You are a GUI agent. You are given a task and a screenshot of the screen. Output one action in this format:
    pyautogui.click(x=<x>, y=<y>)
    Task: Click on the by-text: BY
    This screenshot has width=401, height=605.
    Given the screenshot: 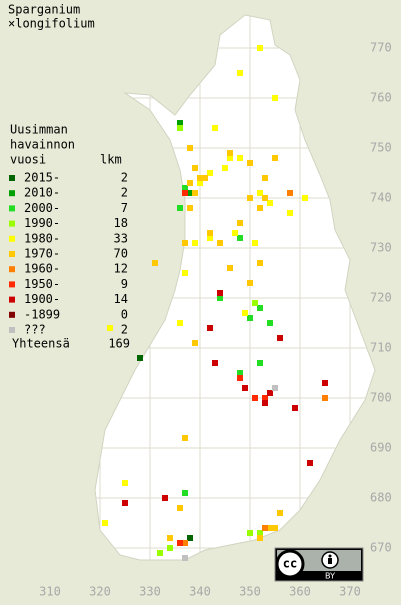 What is the action you would take?
    pyautogui.click(x=330, y=576)
    